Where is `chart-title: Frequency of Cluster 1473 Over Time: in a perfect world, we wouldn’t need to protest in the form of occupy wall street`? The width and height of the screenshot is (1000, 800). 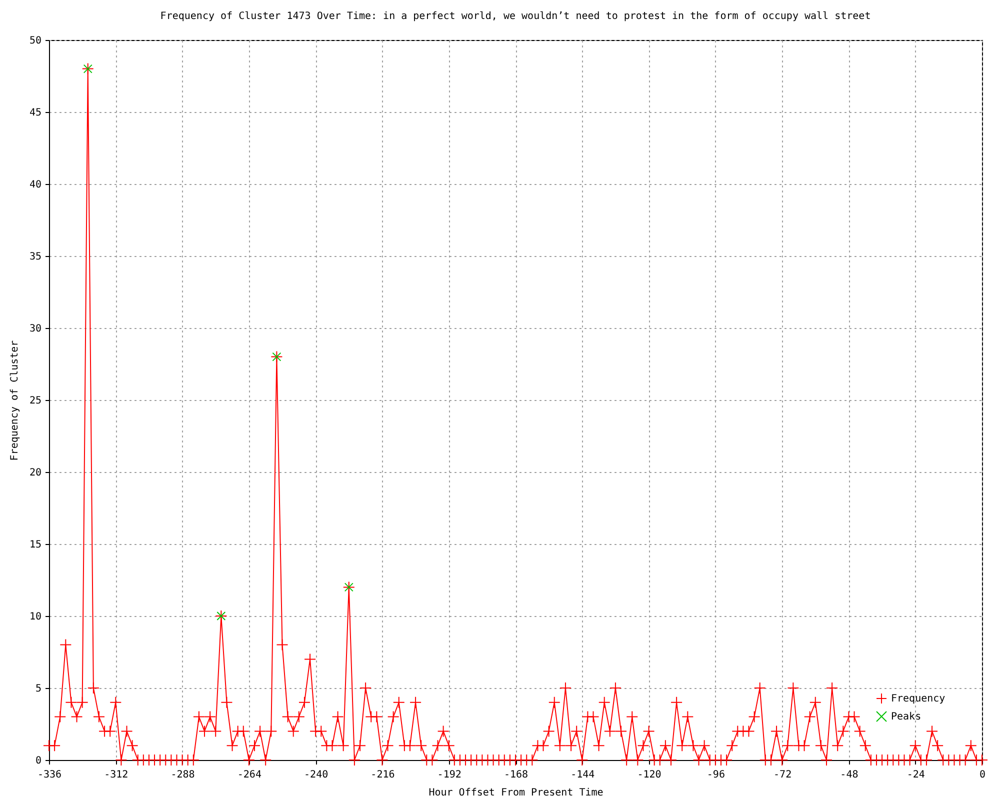 chart-title: Frequency of Cluster 1473 Over Time: in a perfect world, we wouldn’t need to protest in the form of occupy wall street is located at coordinates (515, 16).